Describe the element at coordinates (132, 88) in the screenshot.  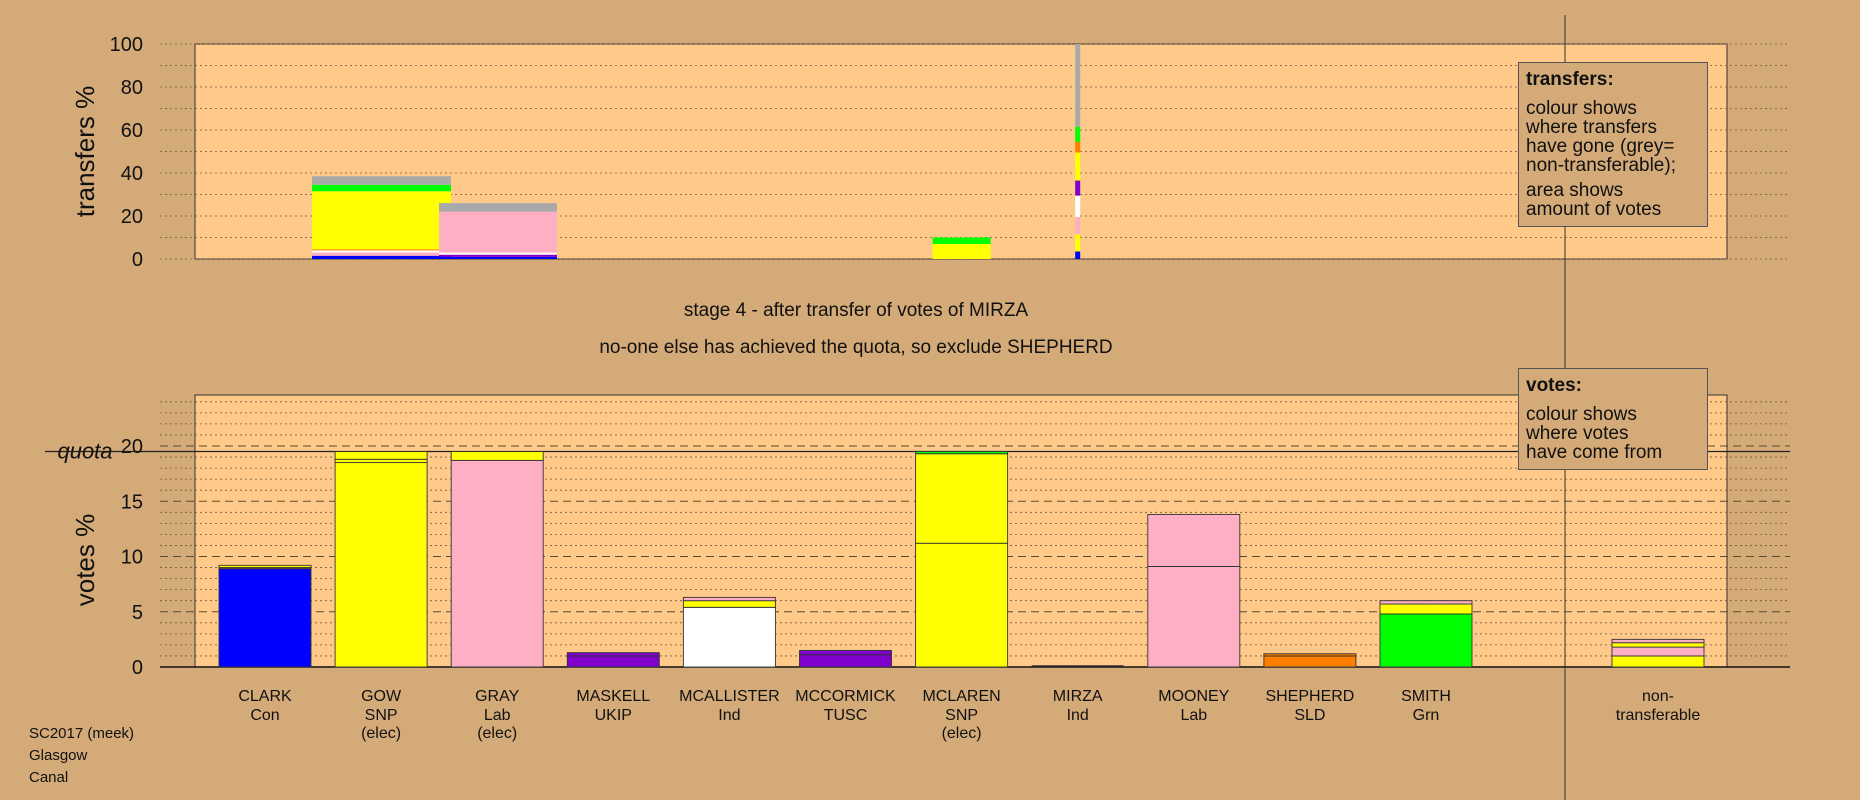
I see `transfers-y-tick-label: 80` at that location.